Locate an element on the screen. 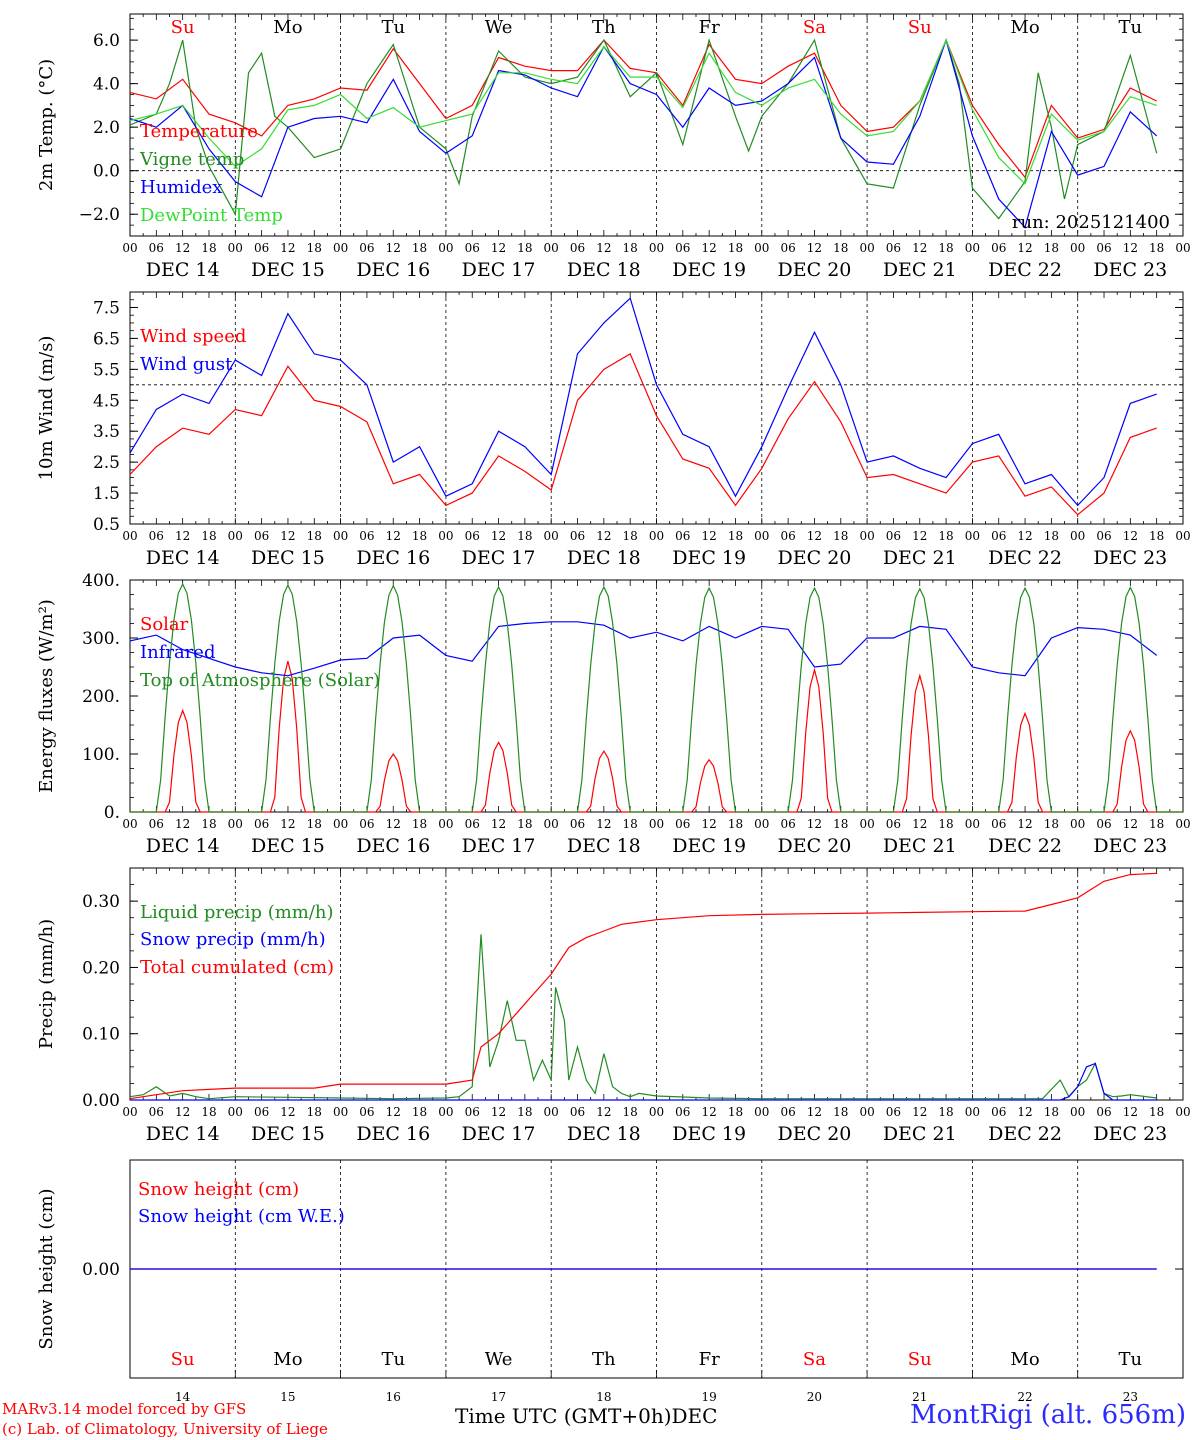  y-axis-label: Snow height (cm) is located at coordinates (46, 1268).